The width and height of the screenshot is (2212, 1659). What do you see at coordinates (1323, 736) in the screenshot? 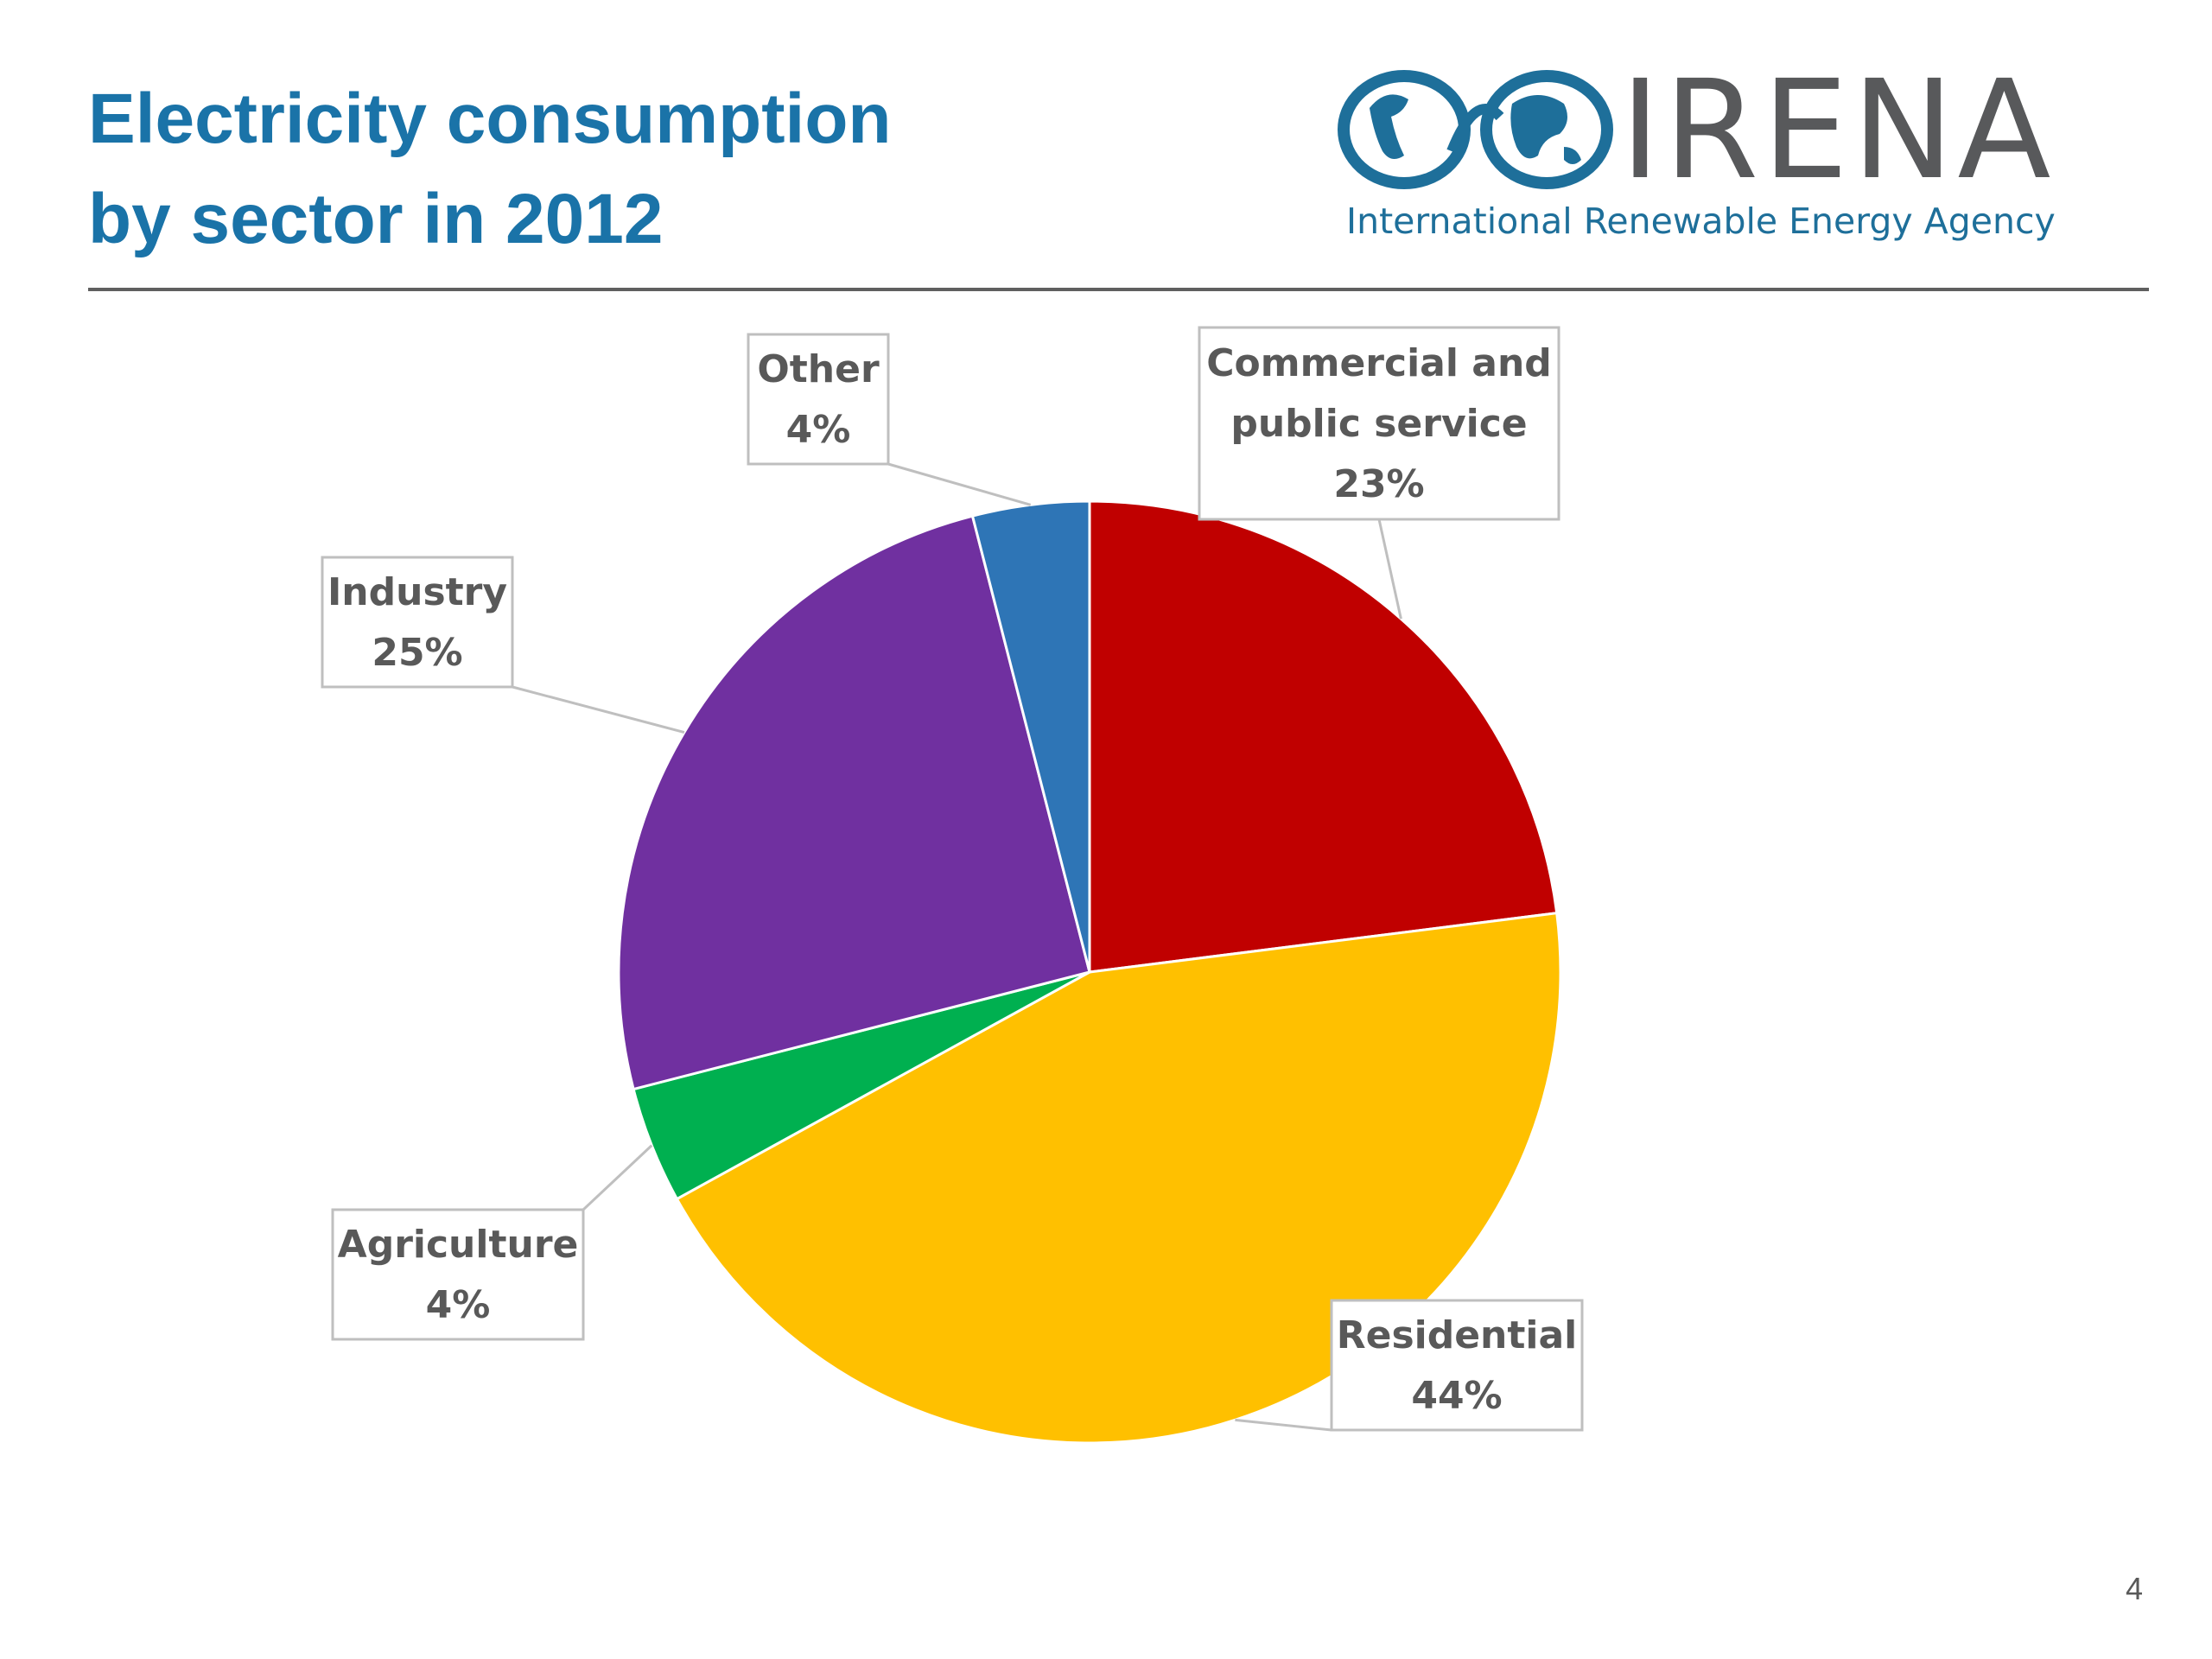
I see `pie-slice-commercial-and-public-service` at bounding box center [1323, 736].